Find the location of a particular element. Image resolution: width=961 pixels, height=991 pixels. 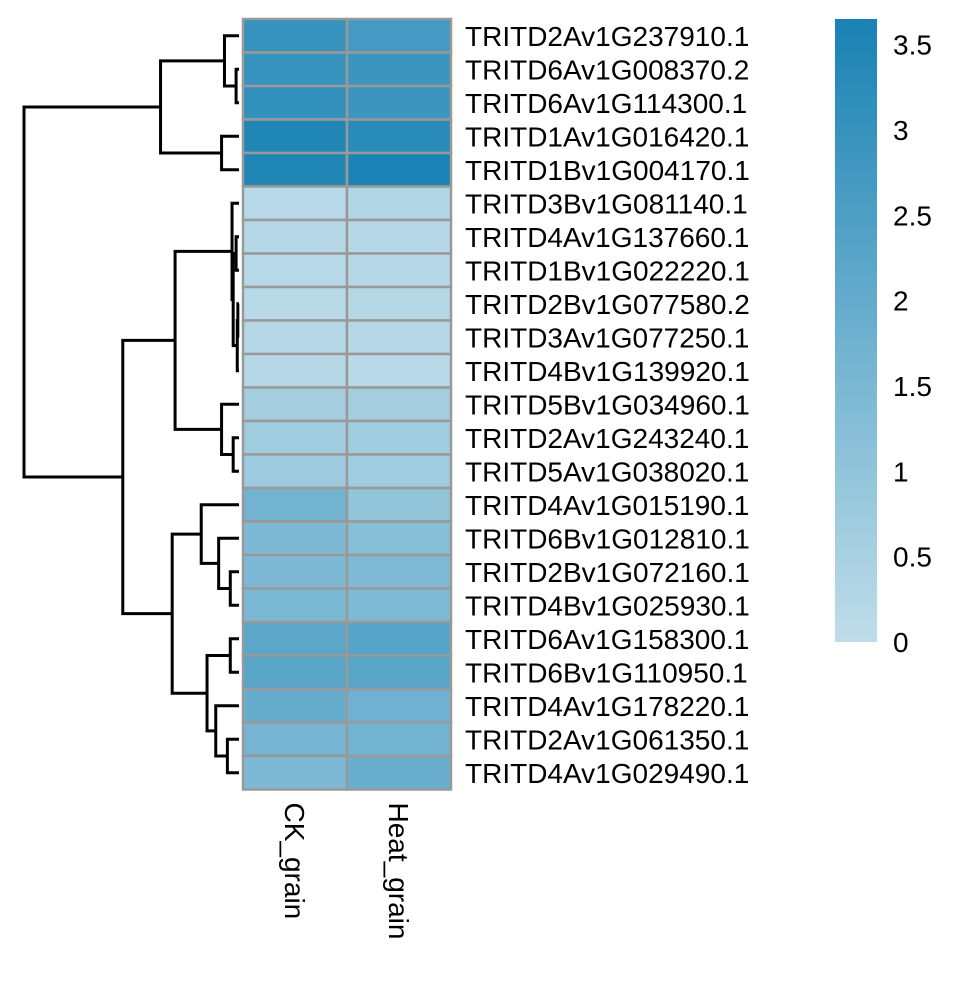

legend-tick-label: 2.5 is located at coordinates (912, 215).